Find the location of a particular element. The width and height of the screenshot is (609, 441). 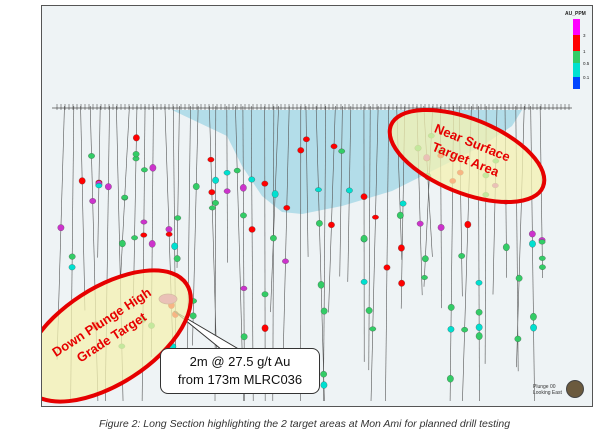

legend-tick-05: 0.5 is located at coordinates (586, 63).